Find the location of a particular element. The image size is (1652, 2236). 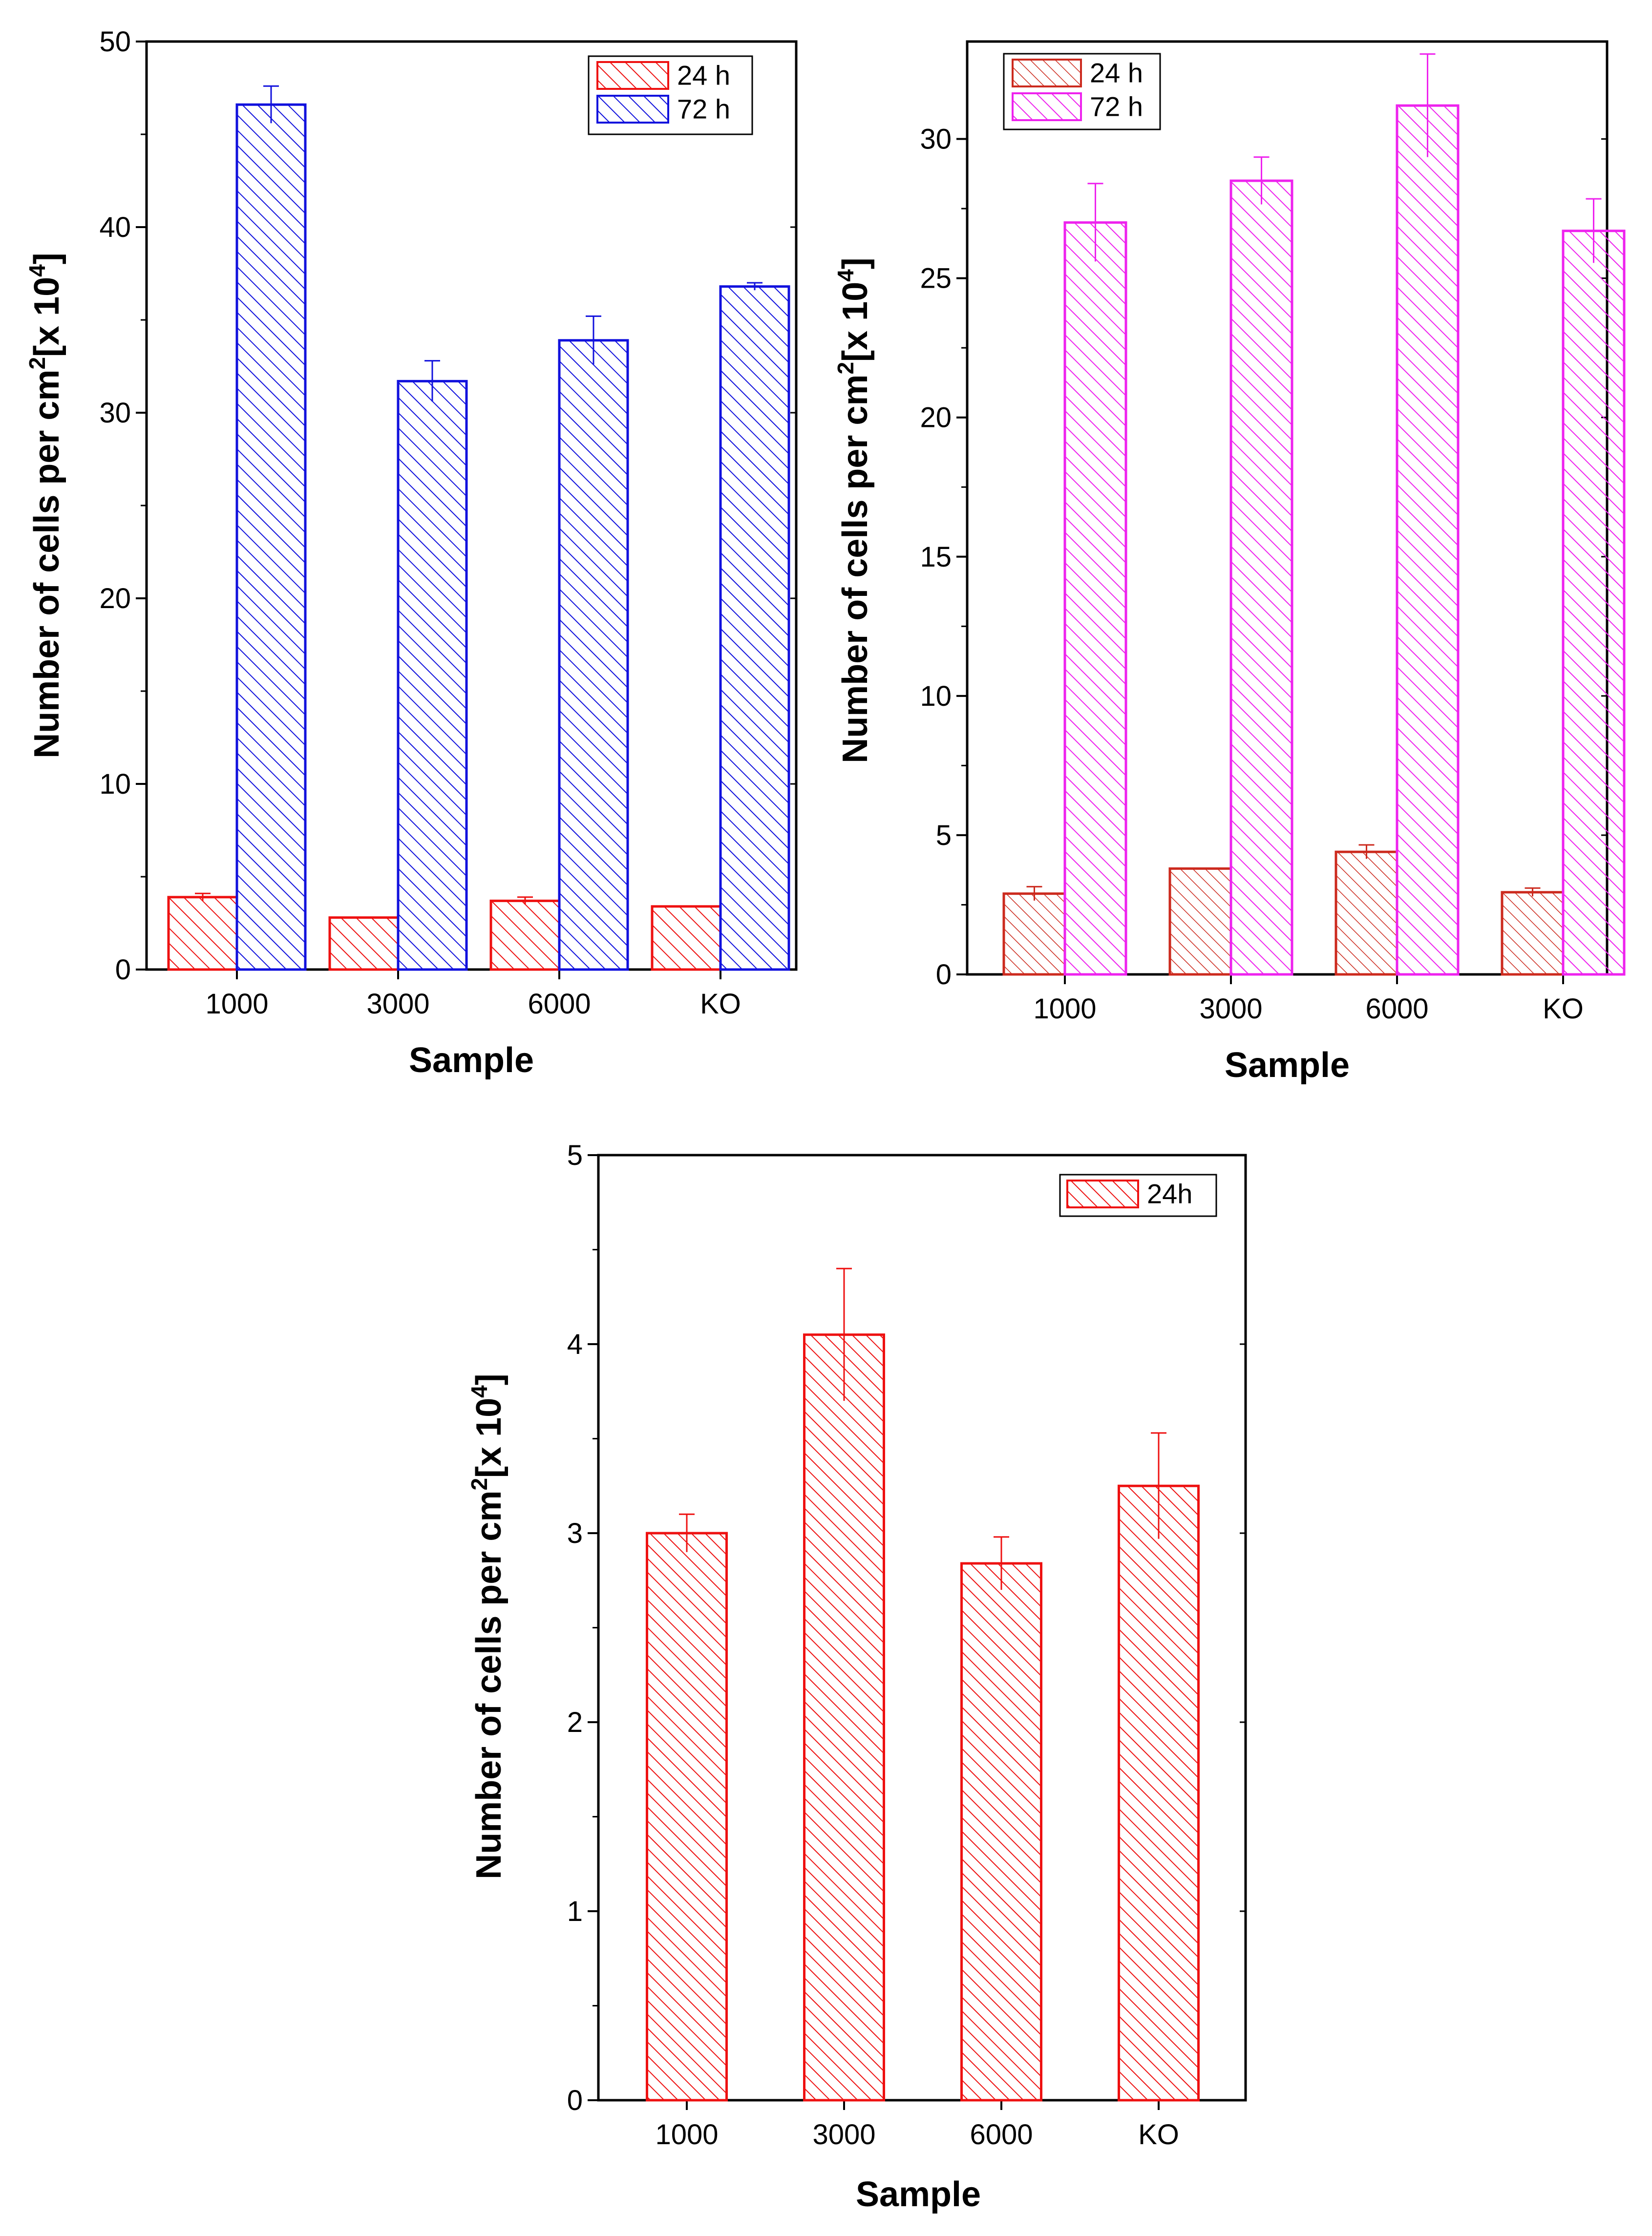

y-tick-label: 1 is located at coordinates (575, 1911).